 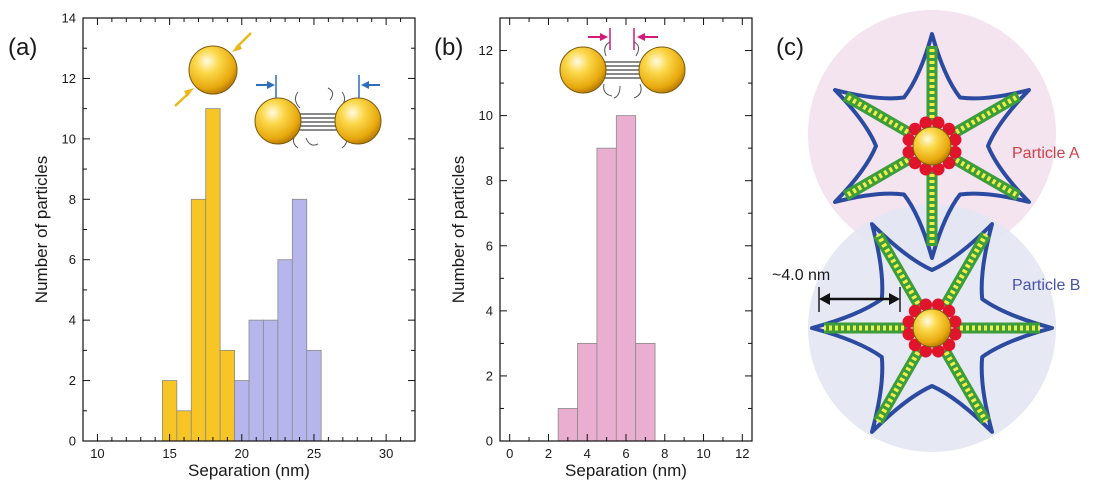 I want to click on panel-label-a: (a), so click(x=23, y=47).